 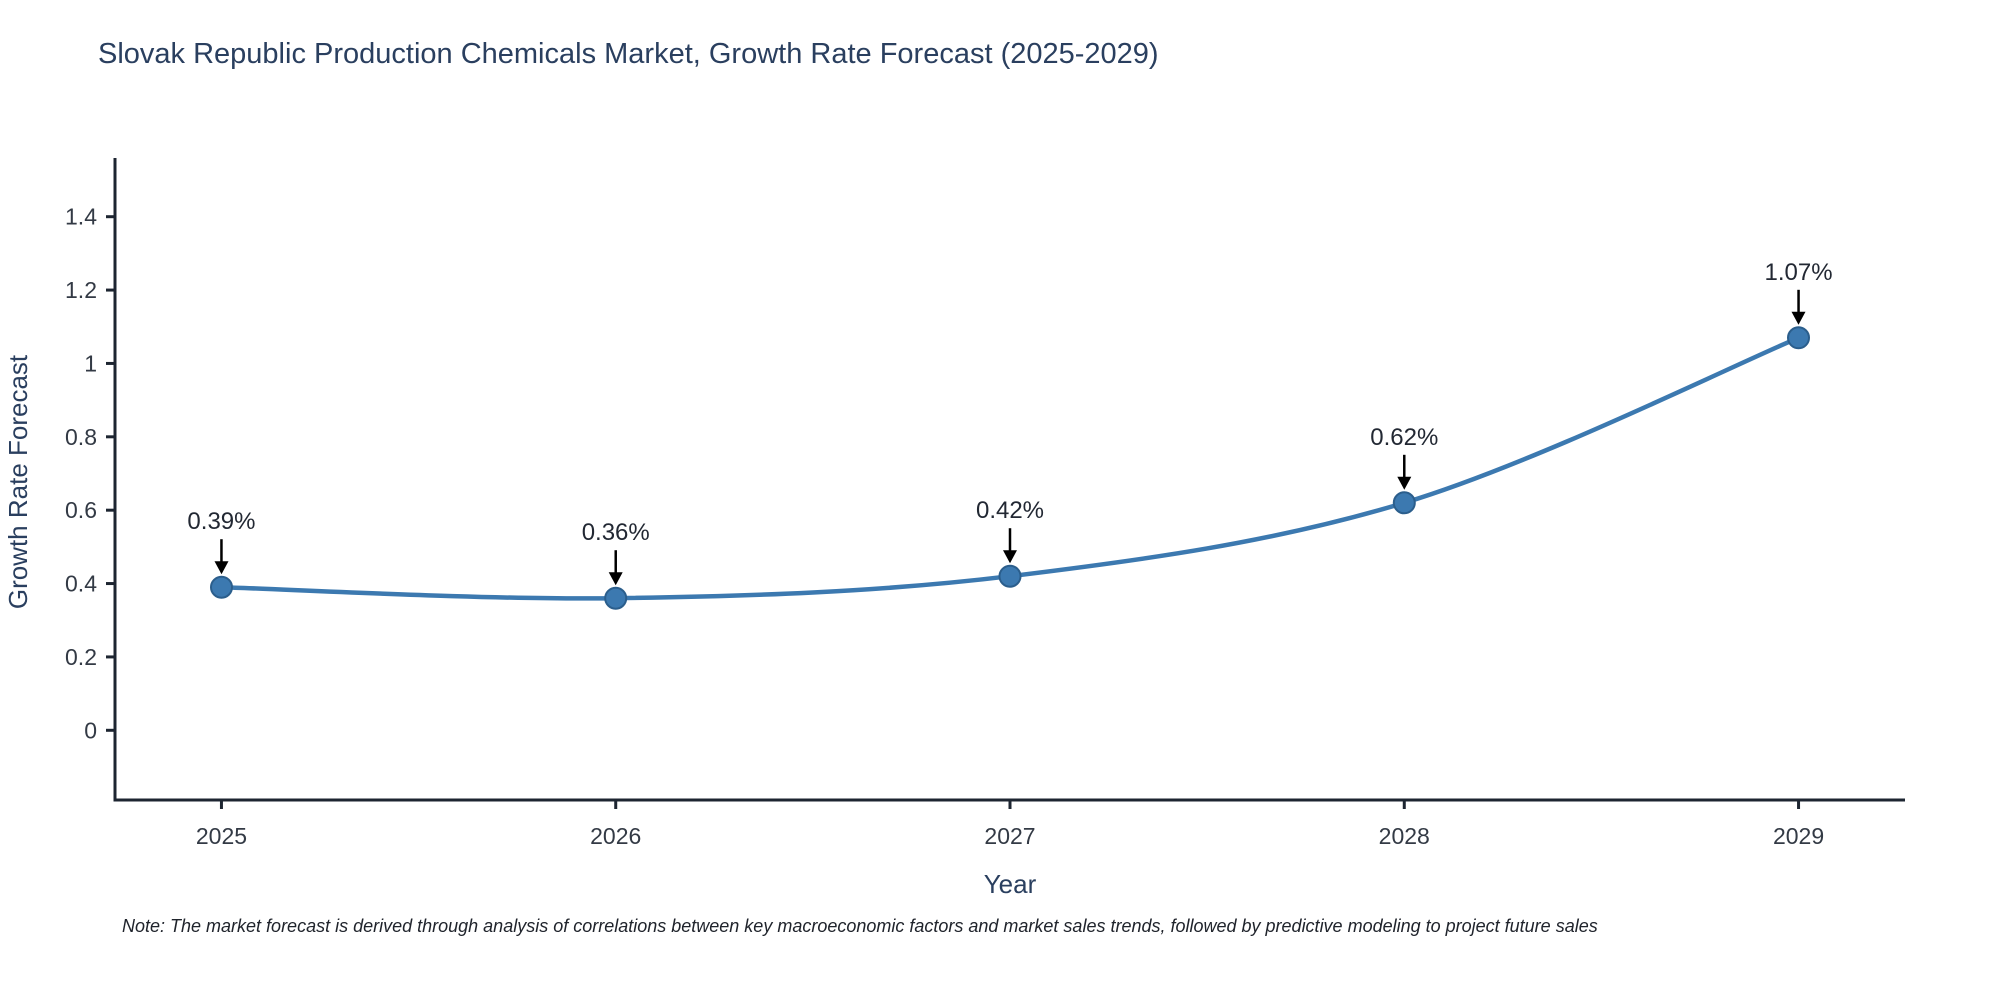 I want to click on y-tick-label: 1, so click(x=90, y=363).